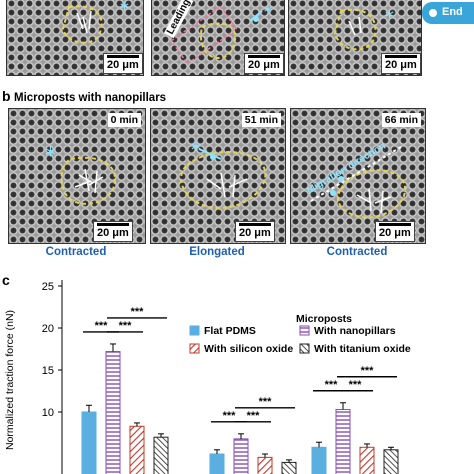 Image resolution: width=474 pixels, height=474 pixels. What do you see at coordinates (221, 33) in the screenshot?
I see `panel-a-overlay-2: *` at bounding box center [221, 33].